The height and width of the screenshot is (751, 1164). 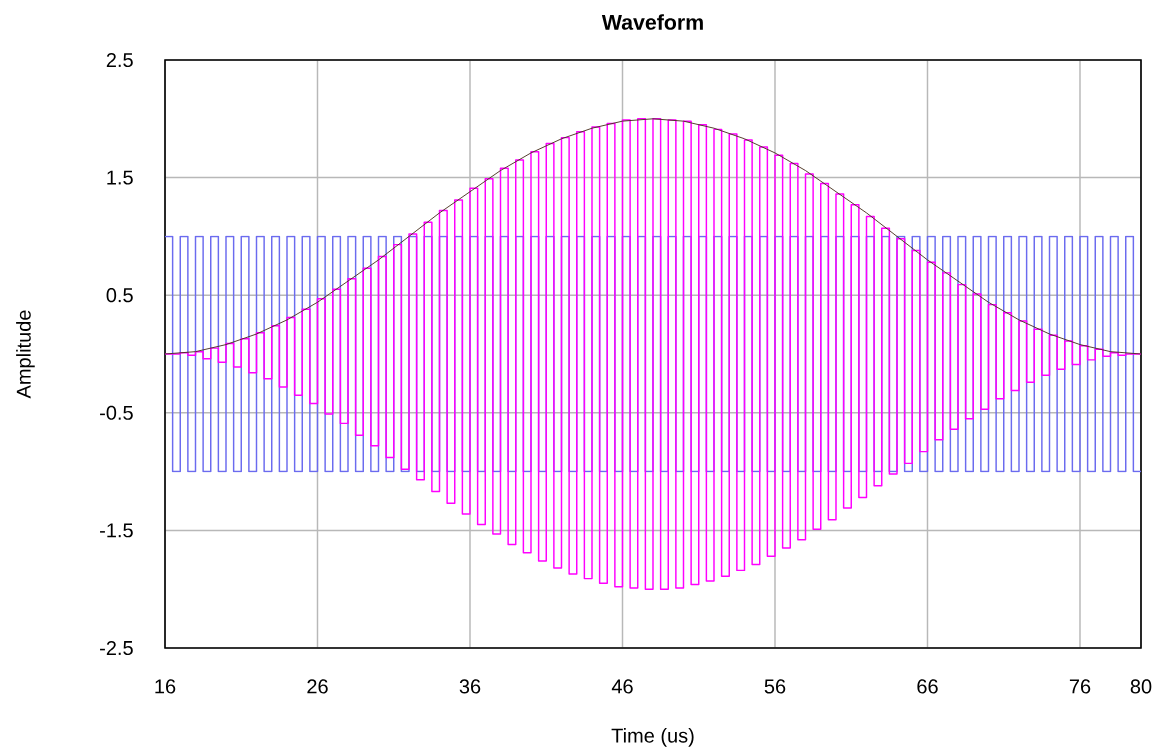 I want to click on x-tick-label: 76, so click(x=1080, y=686).